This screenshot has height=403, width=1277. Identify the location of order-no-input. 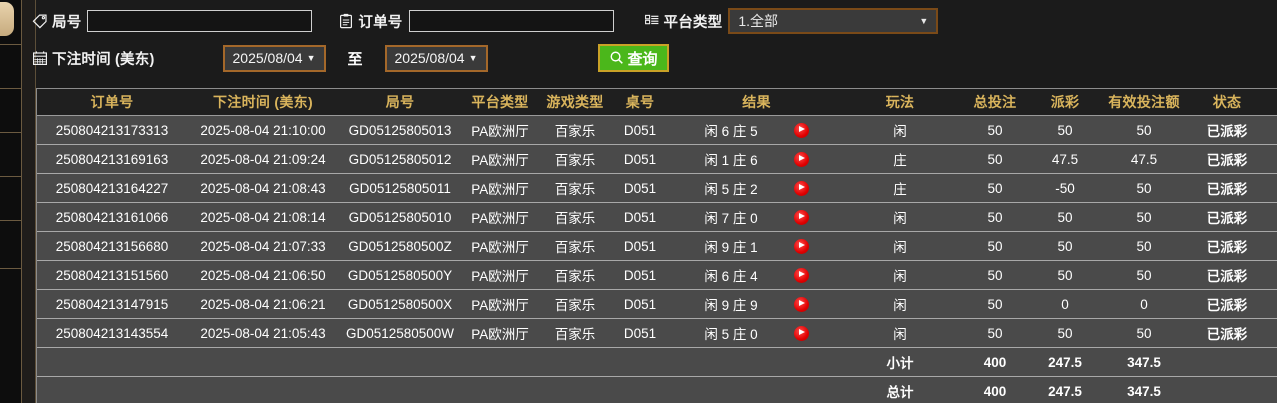
(511, 21).